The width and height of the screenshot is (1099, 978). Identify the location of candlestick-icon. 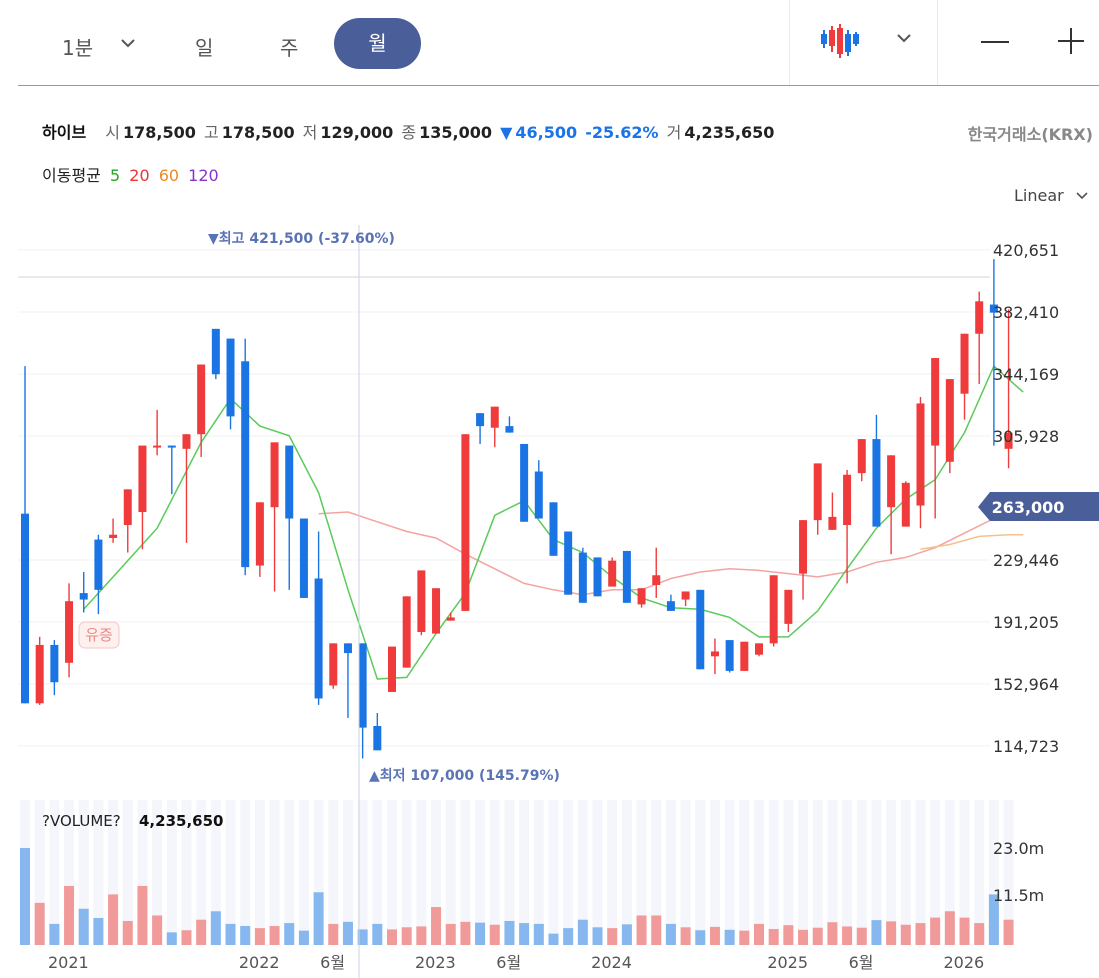
(841, 42).